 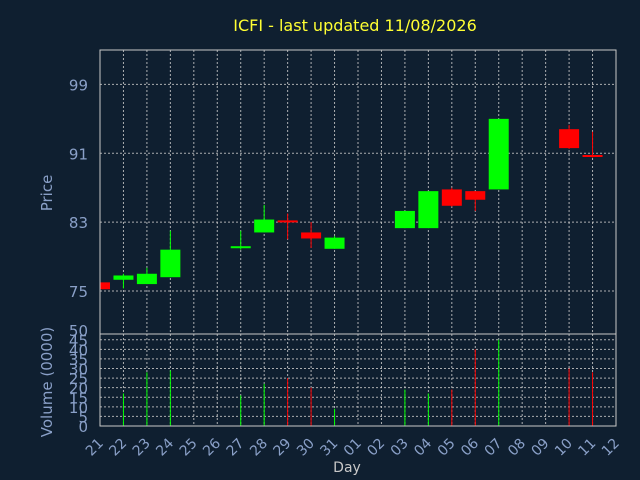 What do you see at coordinates (78, 341) in the screenshot?
I see `volume-tick-label: 45` at bounding box center [78, 341].